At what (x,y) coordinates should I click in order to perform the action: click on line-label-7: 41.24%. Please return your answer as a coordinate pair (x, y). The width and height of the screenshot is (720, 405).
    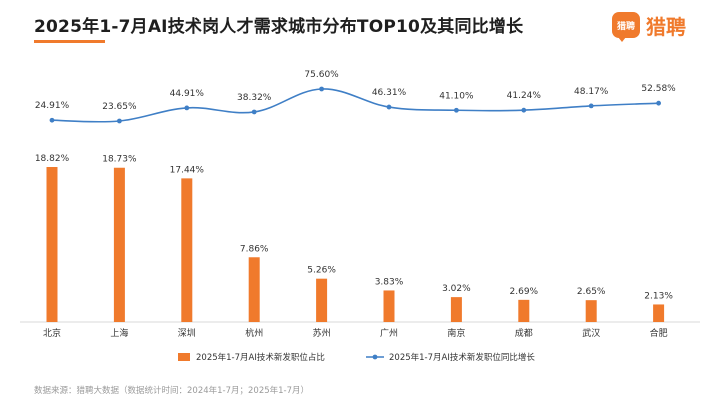
    Looking at the image, I should click on (524, 96).